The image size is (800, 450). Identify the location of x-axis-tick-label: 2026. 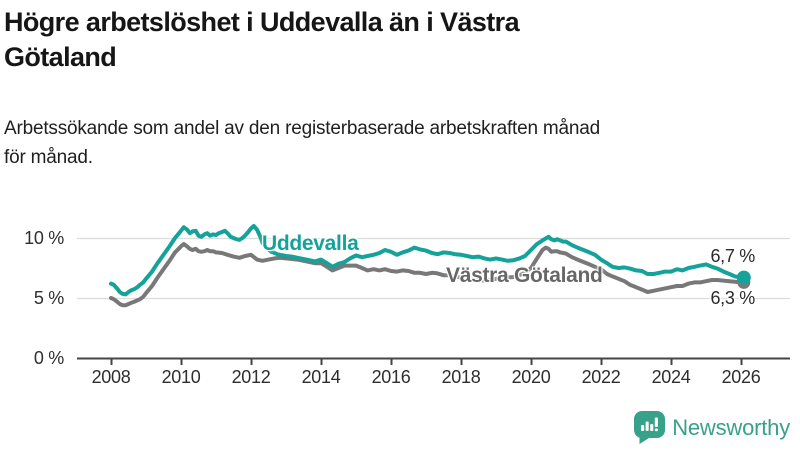
(741, 377).